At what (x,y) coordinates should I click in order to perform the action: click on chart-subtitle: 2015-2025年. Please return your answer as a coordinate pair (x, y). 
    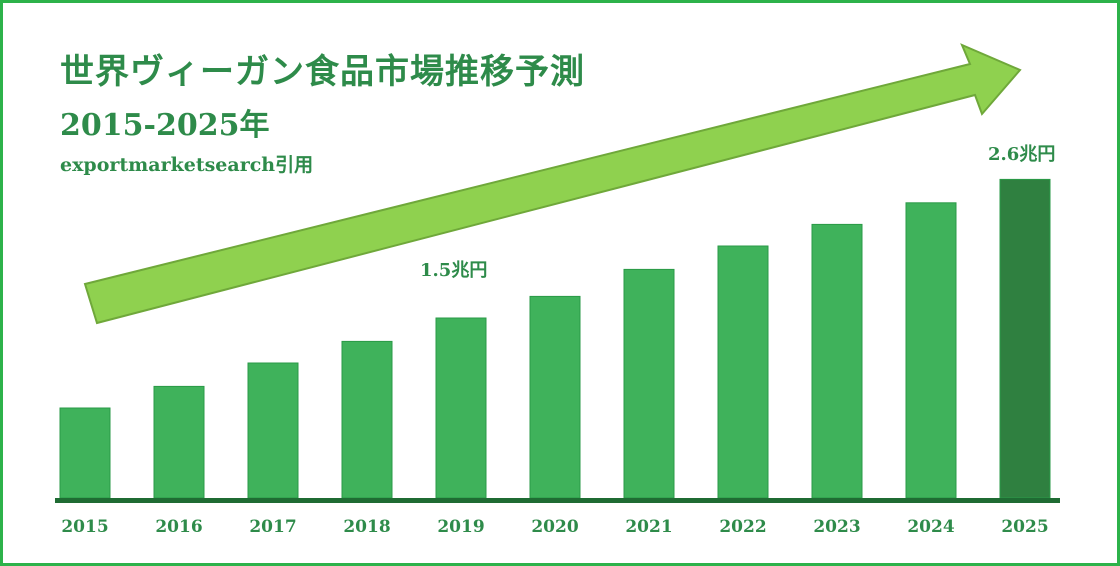
    Looking at the image, I should click on (165, 125).